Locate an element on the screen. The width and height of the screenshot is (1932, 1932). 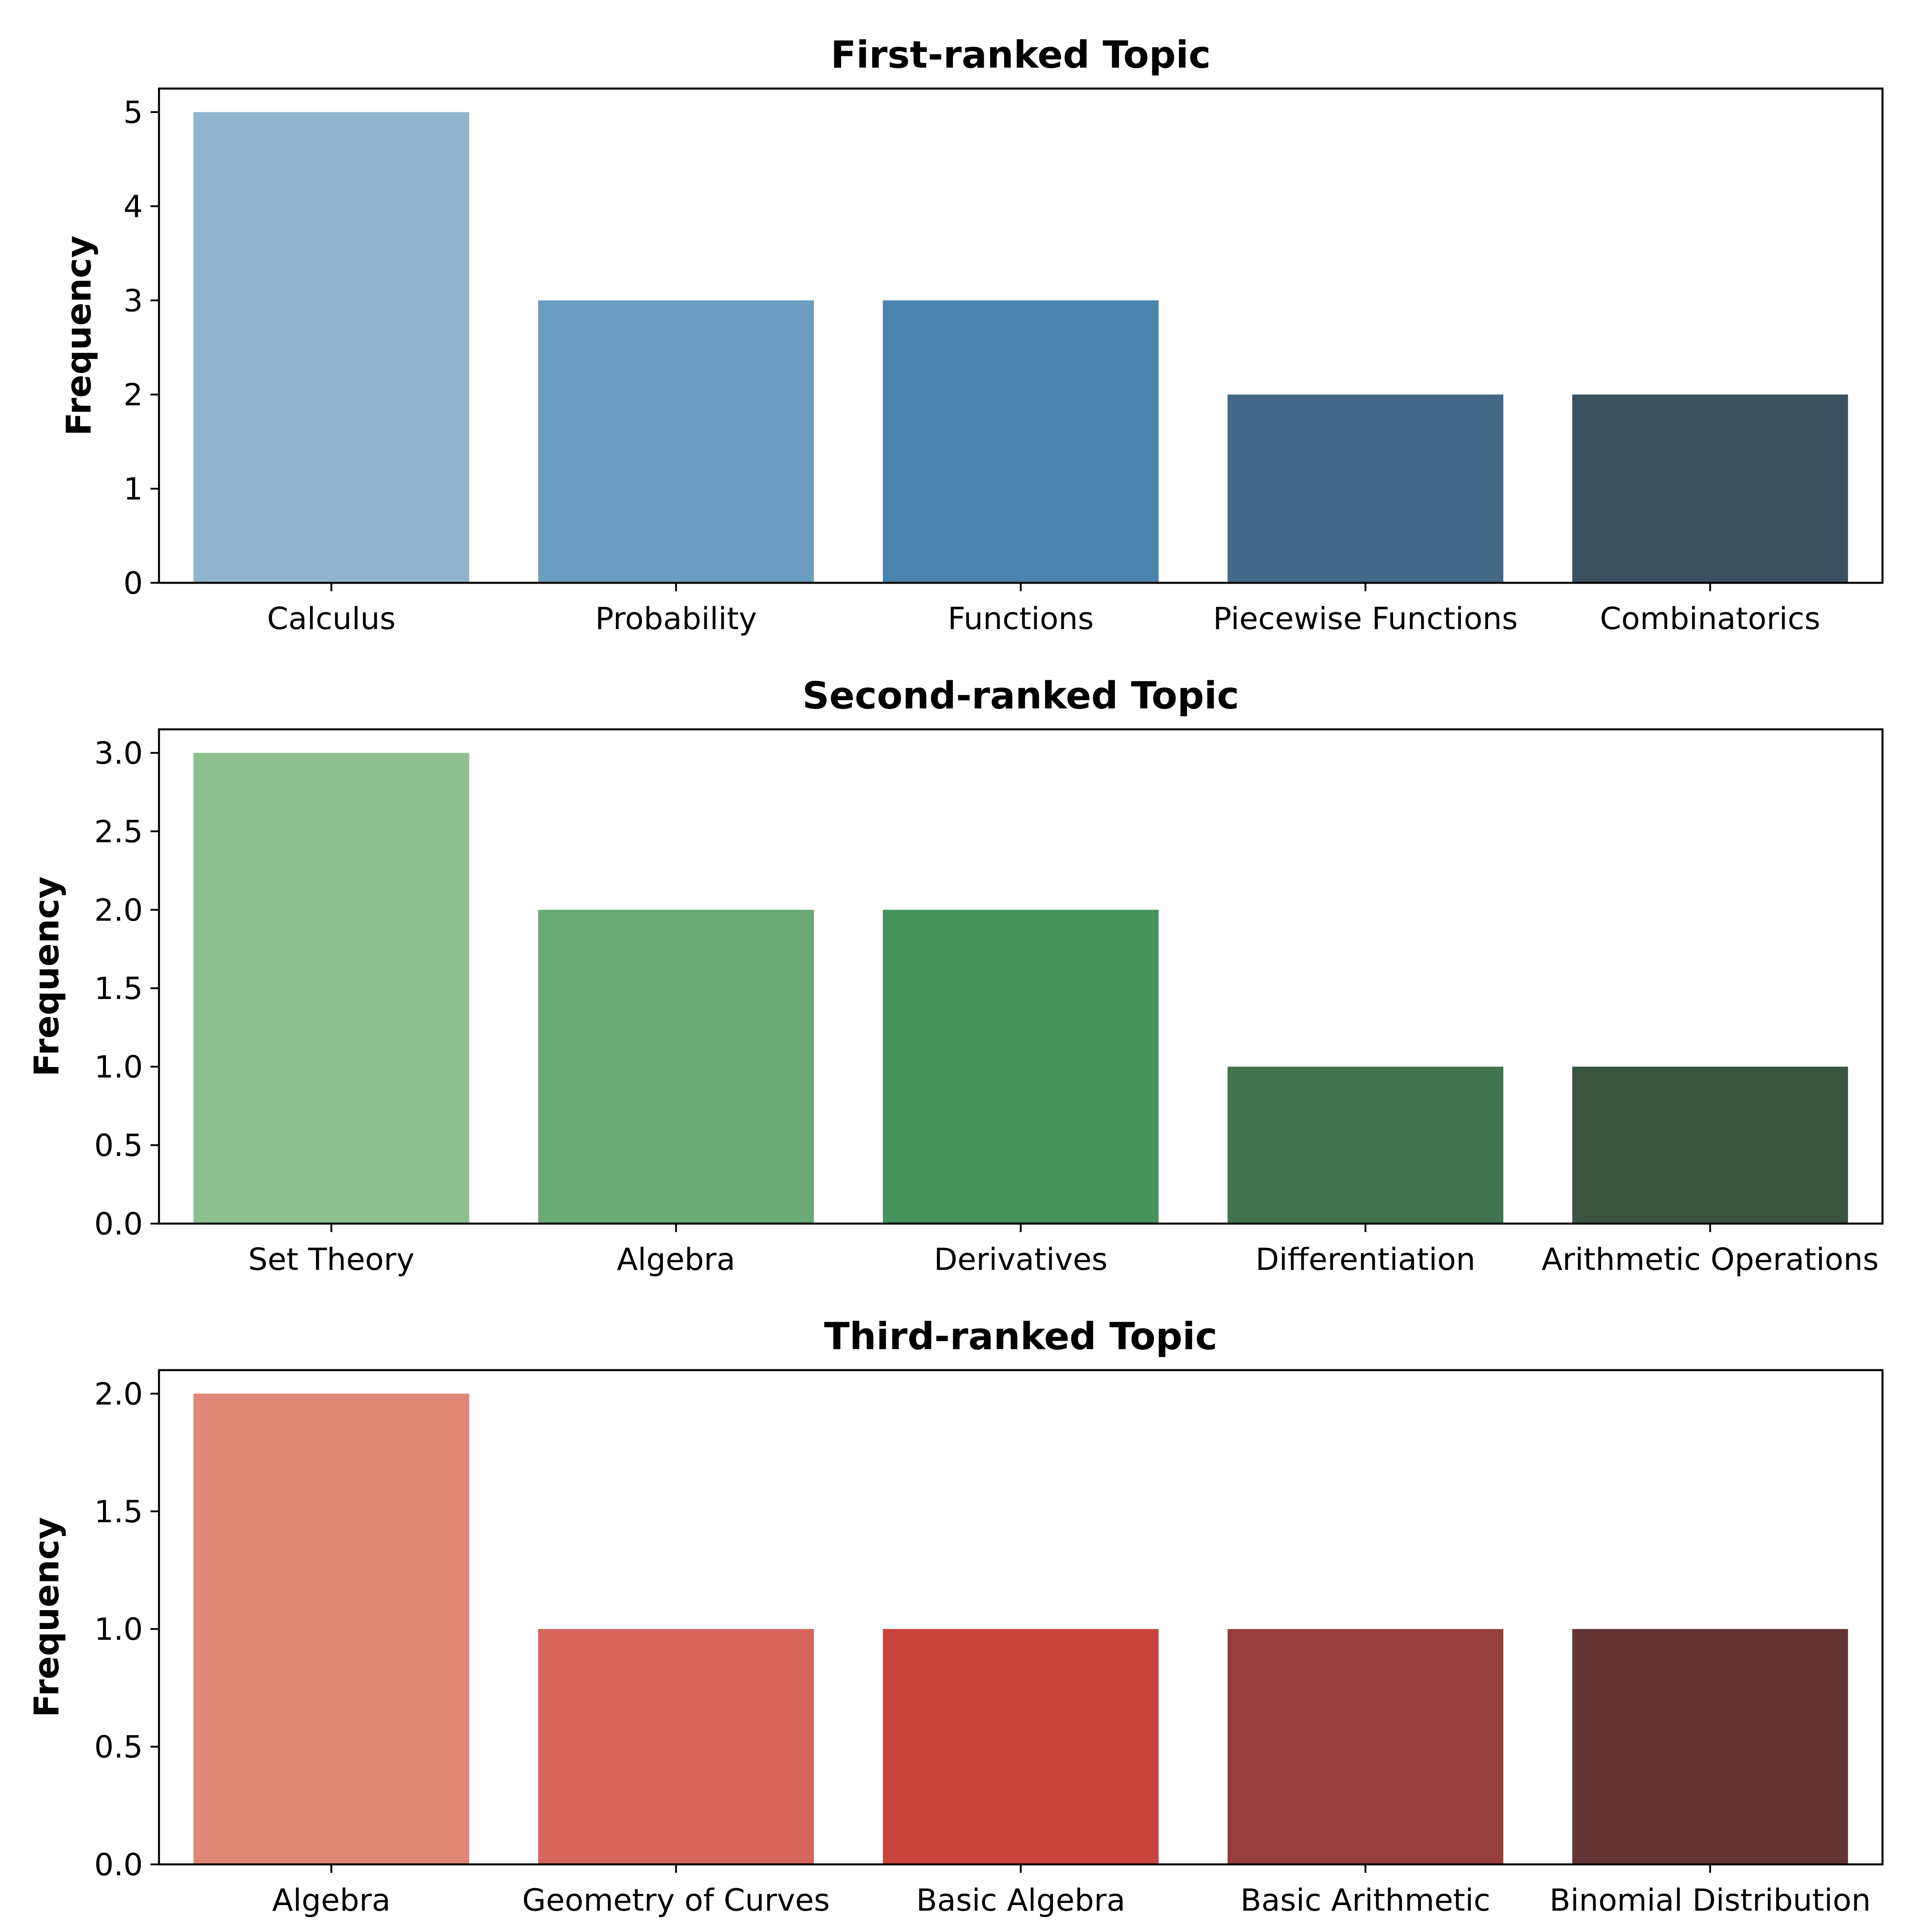
x-tick-label: Functions is located at coordinates (1021, 618).